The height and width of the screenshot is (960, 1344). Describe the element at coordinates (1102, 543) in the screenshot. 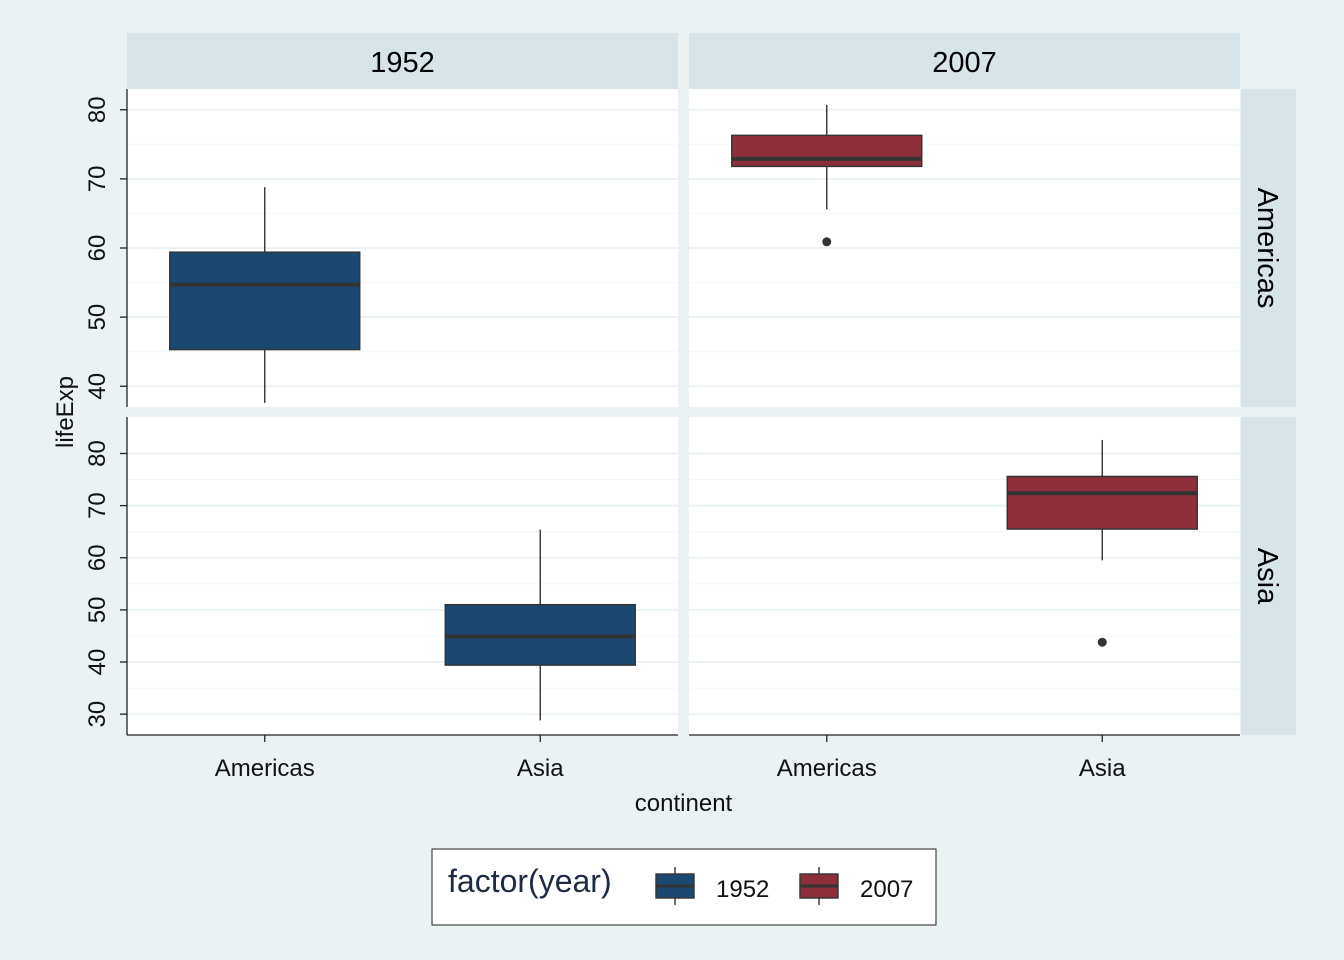

I see `box-2007-asia-asia` at that location.